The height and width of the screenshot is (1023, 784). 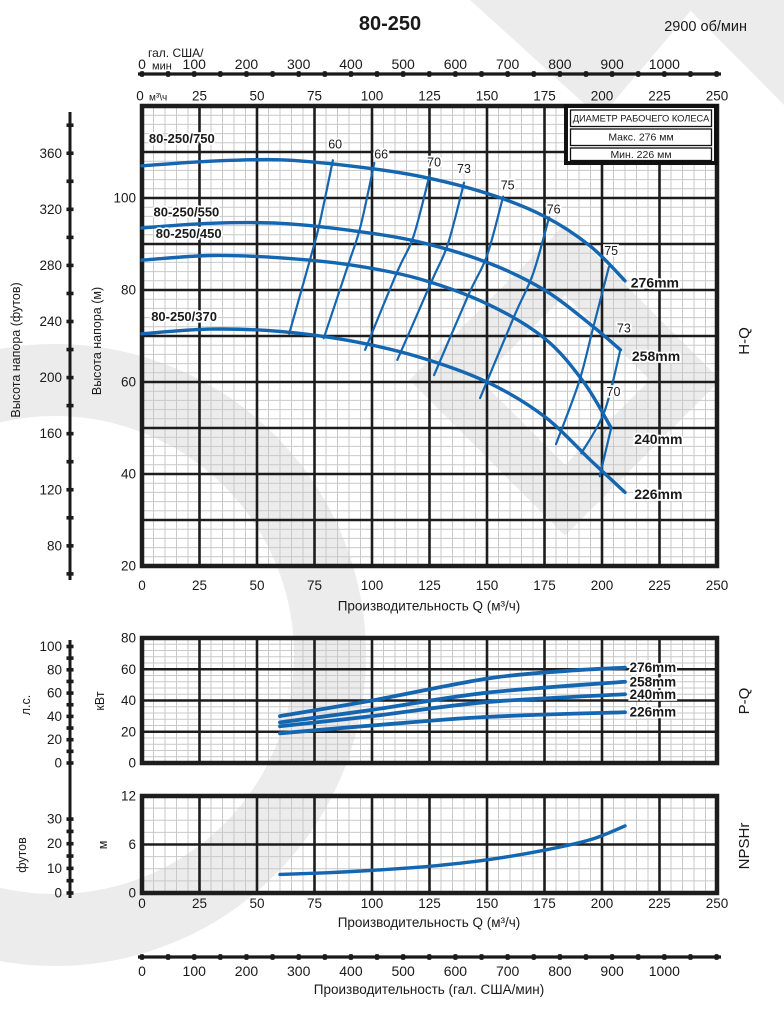 What do you see at coordinates (16, 349) in the screenshot?
I see `head-ft-axis-title: Высота напора (футов)` at bounding box center [16, 349].